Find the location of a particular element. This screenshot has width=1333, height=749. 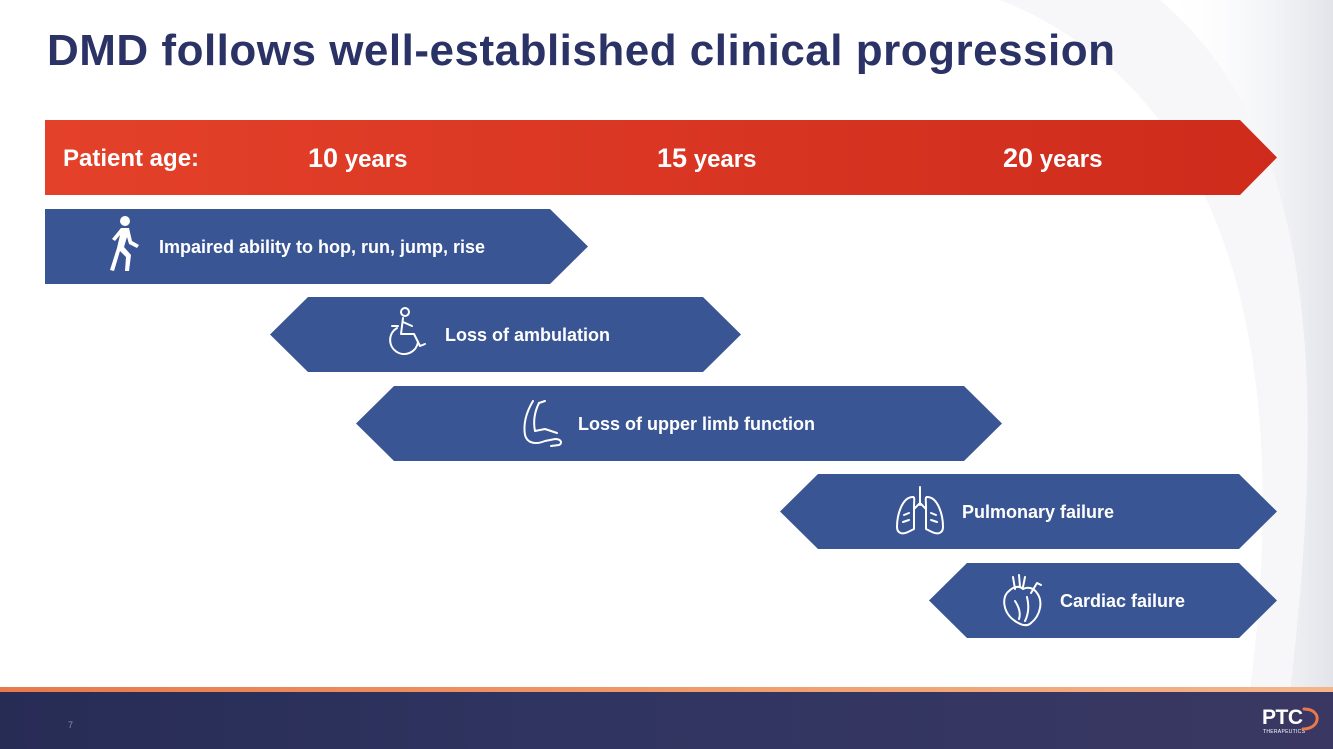

stage-label: Cardiac failure is located at coordinates (1123, 601).